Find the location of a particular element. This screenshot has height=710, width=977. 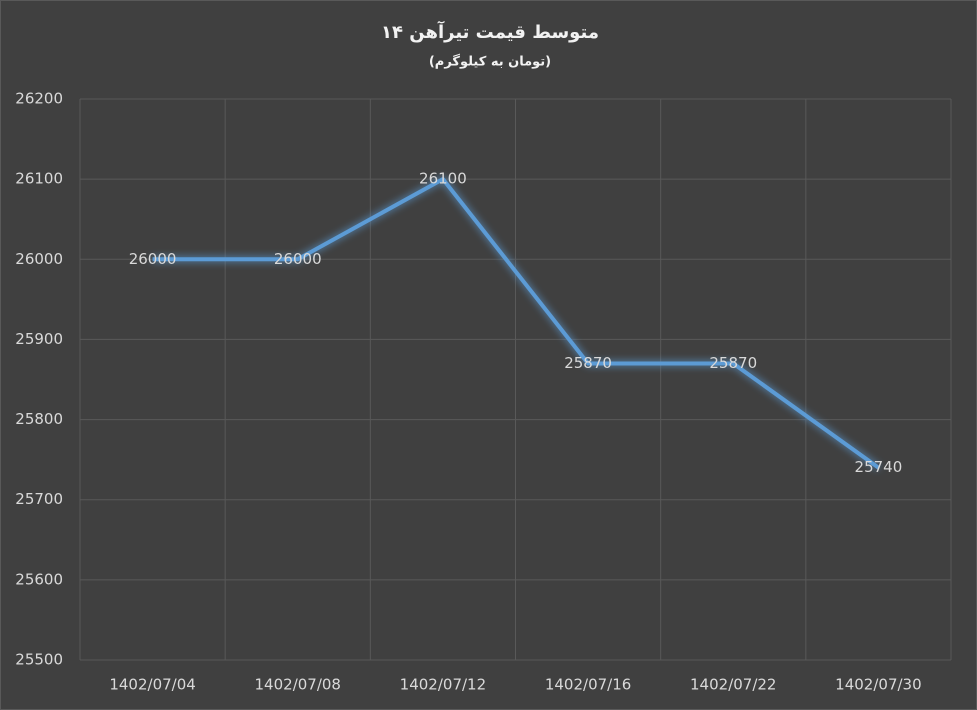

x-tick-label: 1402/07/12 is located at coordinates (443, 685).